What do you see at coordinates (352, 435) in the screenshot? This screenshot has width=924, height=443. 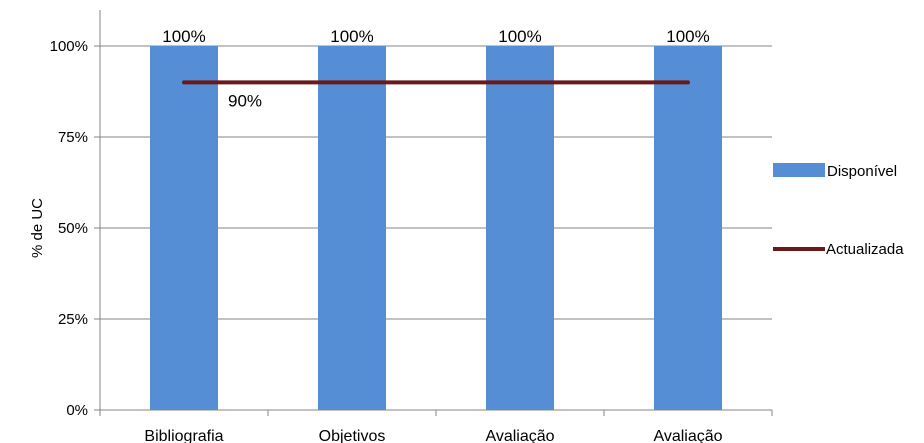 I see `x-tick-label: Objetivos` at bounding box center [352, 435].